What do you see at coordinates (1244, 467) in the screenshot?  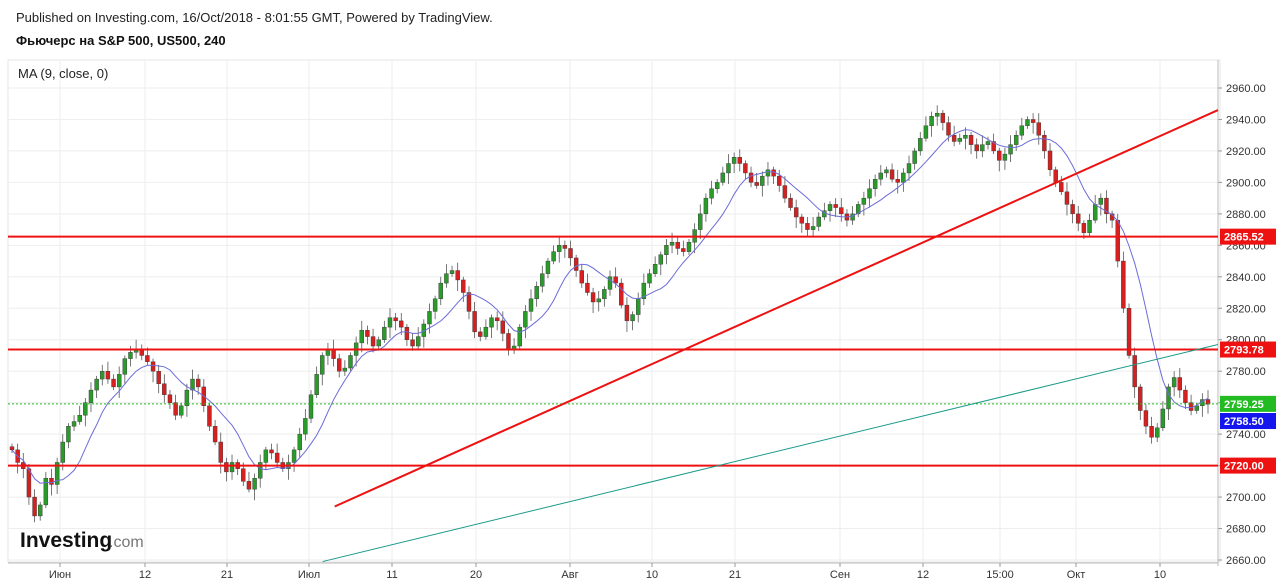 I see `level-price-label: 2720.00` at bounding box center [1244, 467].